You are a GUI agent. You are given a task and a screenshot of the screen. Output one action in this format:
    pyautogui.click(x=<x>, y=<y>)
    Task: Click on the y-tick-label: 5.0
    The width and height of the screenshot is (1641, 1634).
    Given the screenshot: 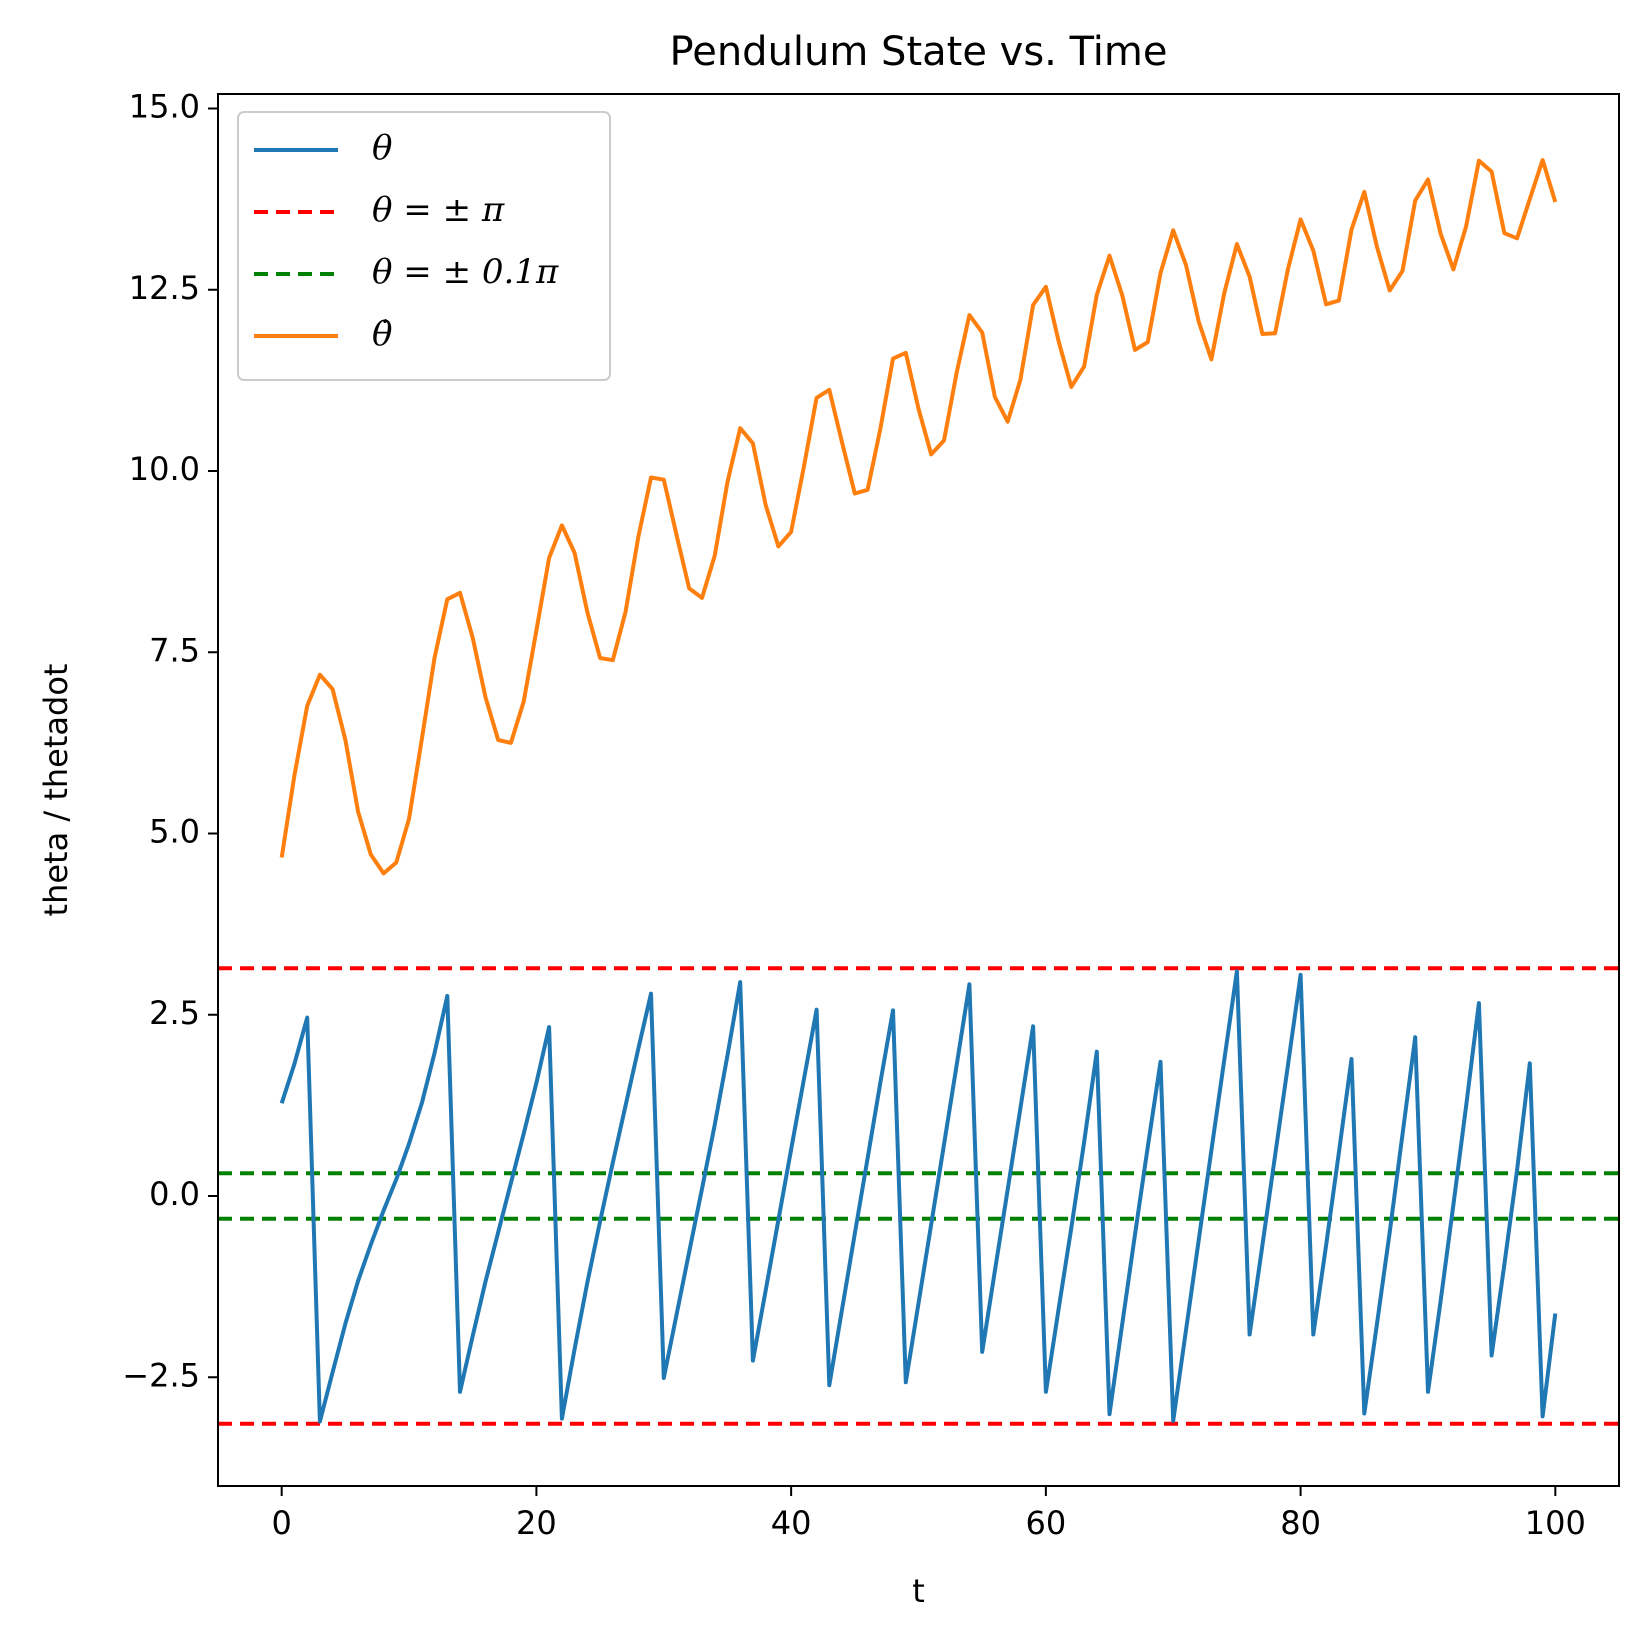 What is the action you would take?
    pyautogui.click(x=174, y=832)
    